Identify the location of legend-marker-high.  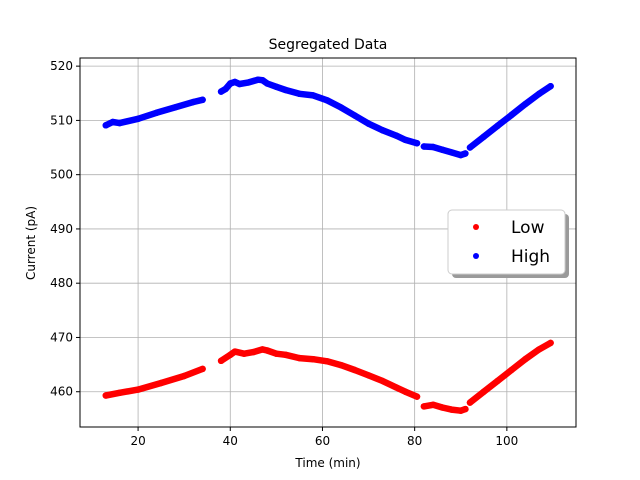
(476, 256).